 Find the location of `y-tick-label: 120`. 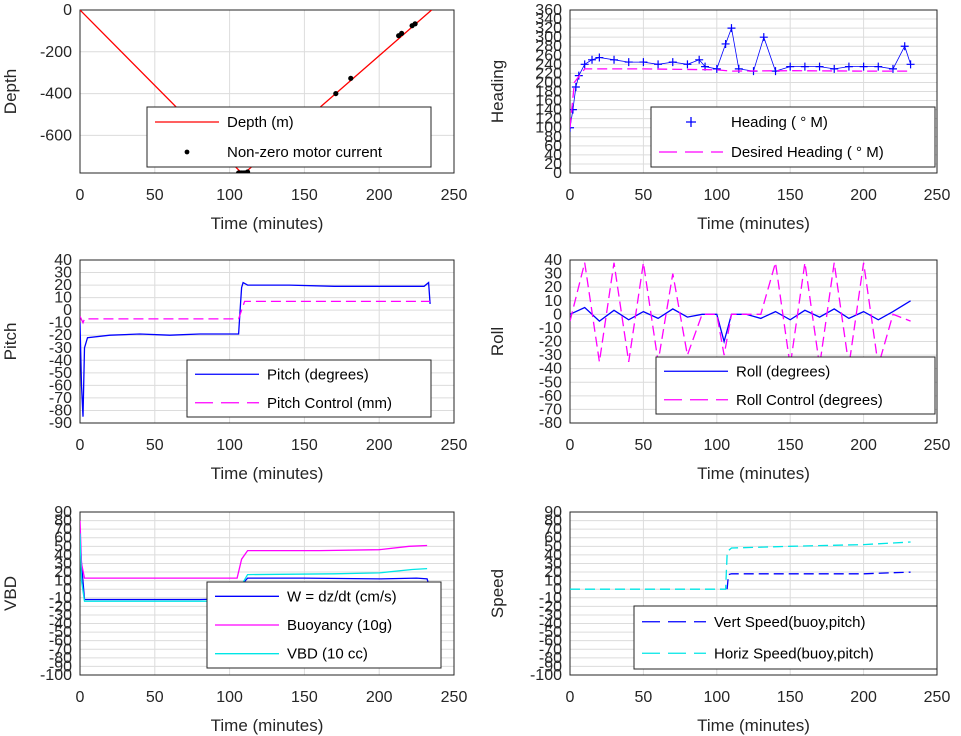

y-tick-label: 120 is located at coordinates (548, 119).